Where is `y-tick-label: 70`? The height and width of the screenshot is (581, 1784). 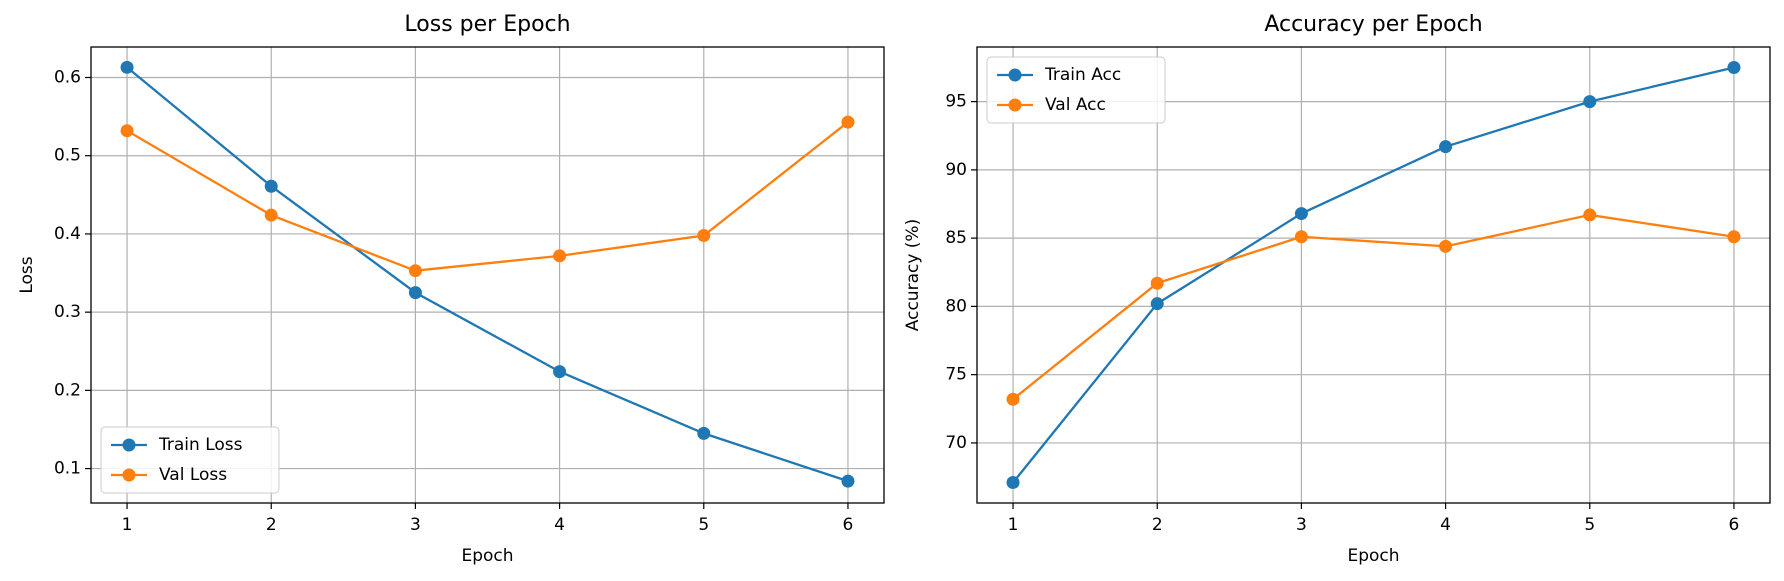
y-tick-label: 70 is located at coordinates (956, 443).